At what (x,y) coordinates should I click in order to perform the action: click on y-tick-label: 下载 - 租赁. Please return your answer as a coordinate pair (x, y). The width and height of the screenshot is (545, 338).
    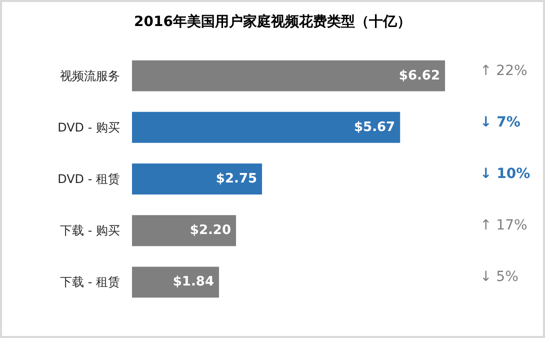
    Looking at the image, I should click on (90, 282).